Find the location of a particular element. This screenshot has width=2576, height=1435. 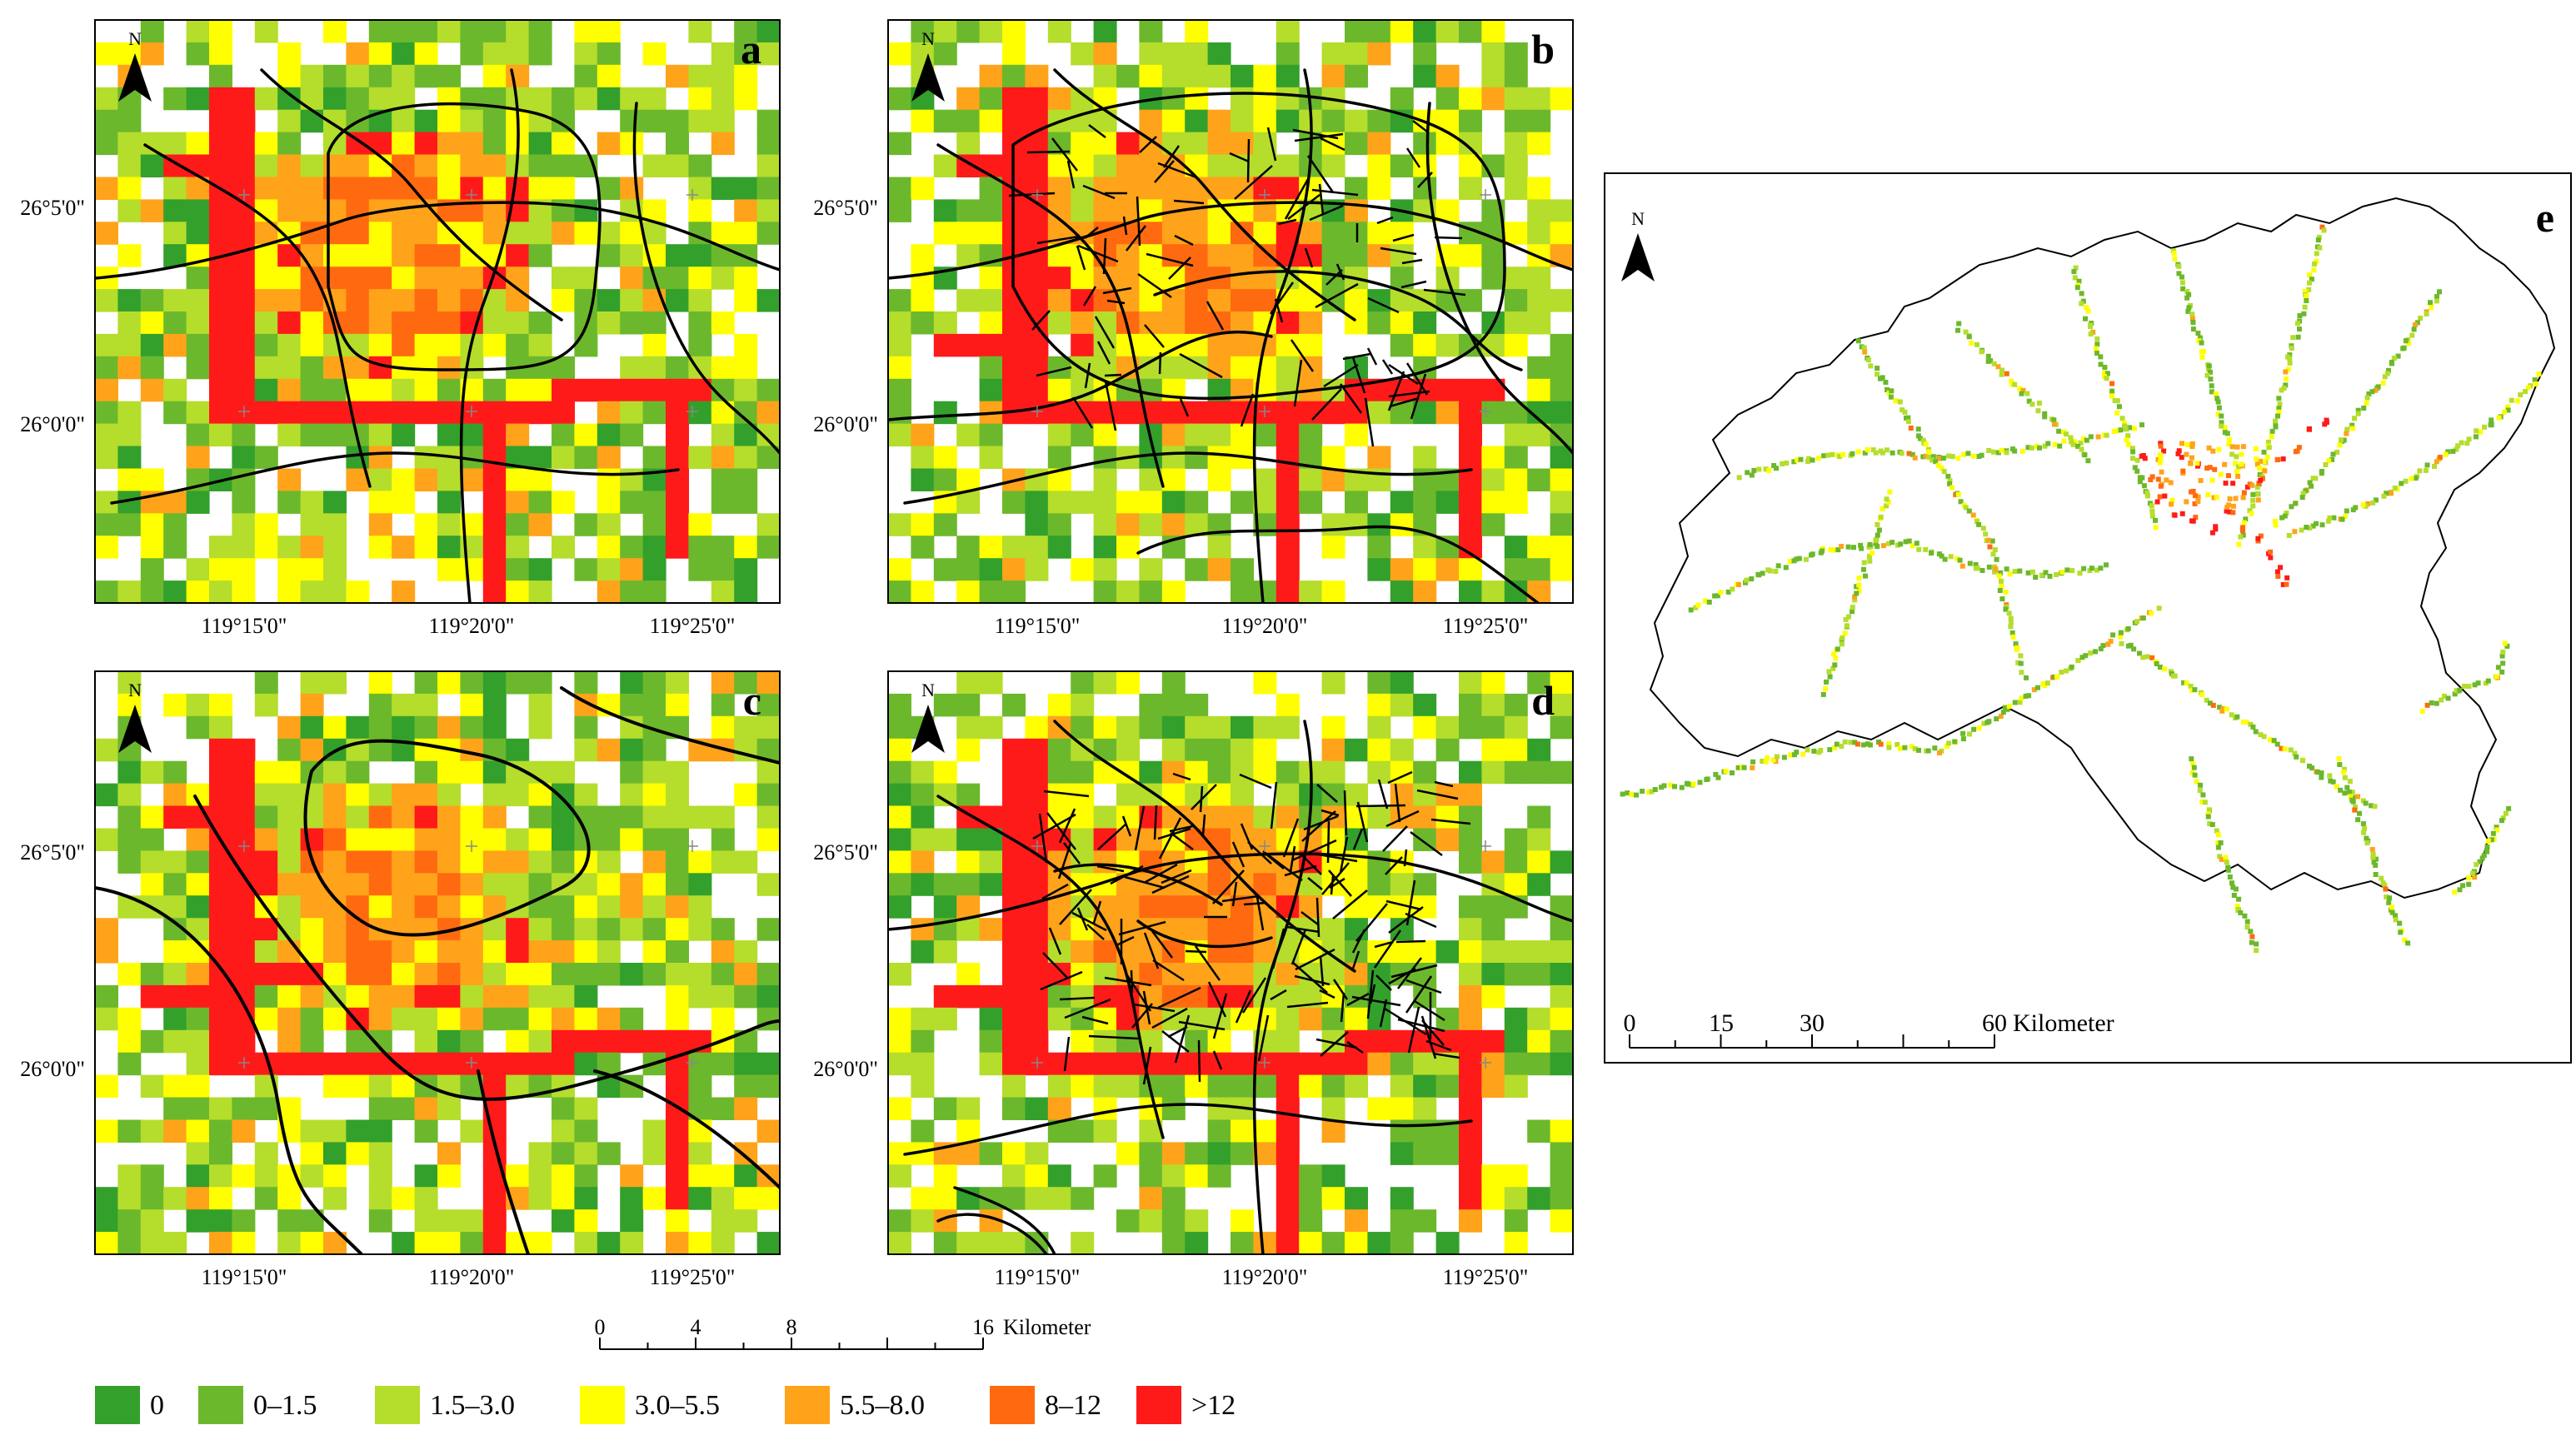

lon-label-119-15: 119°15'0" is located at coordinates (1038, 626).